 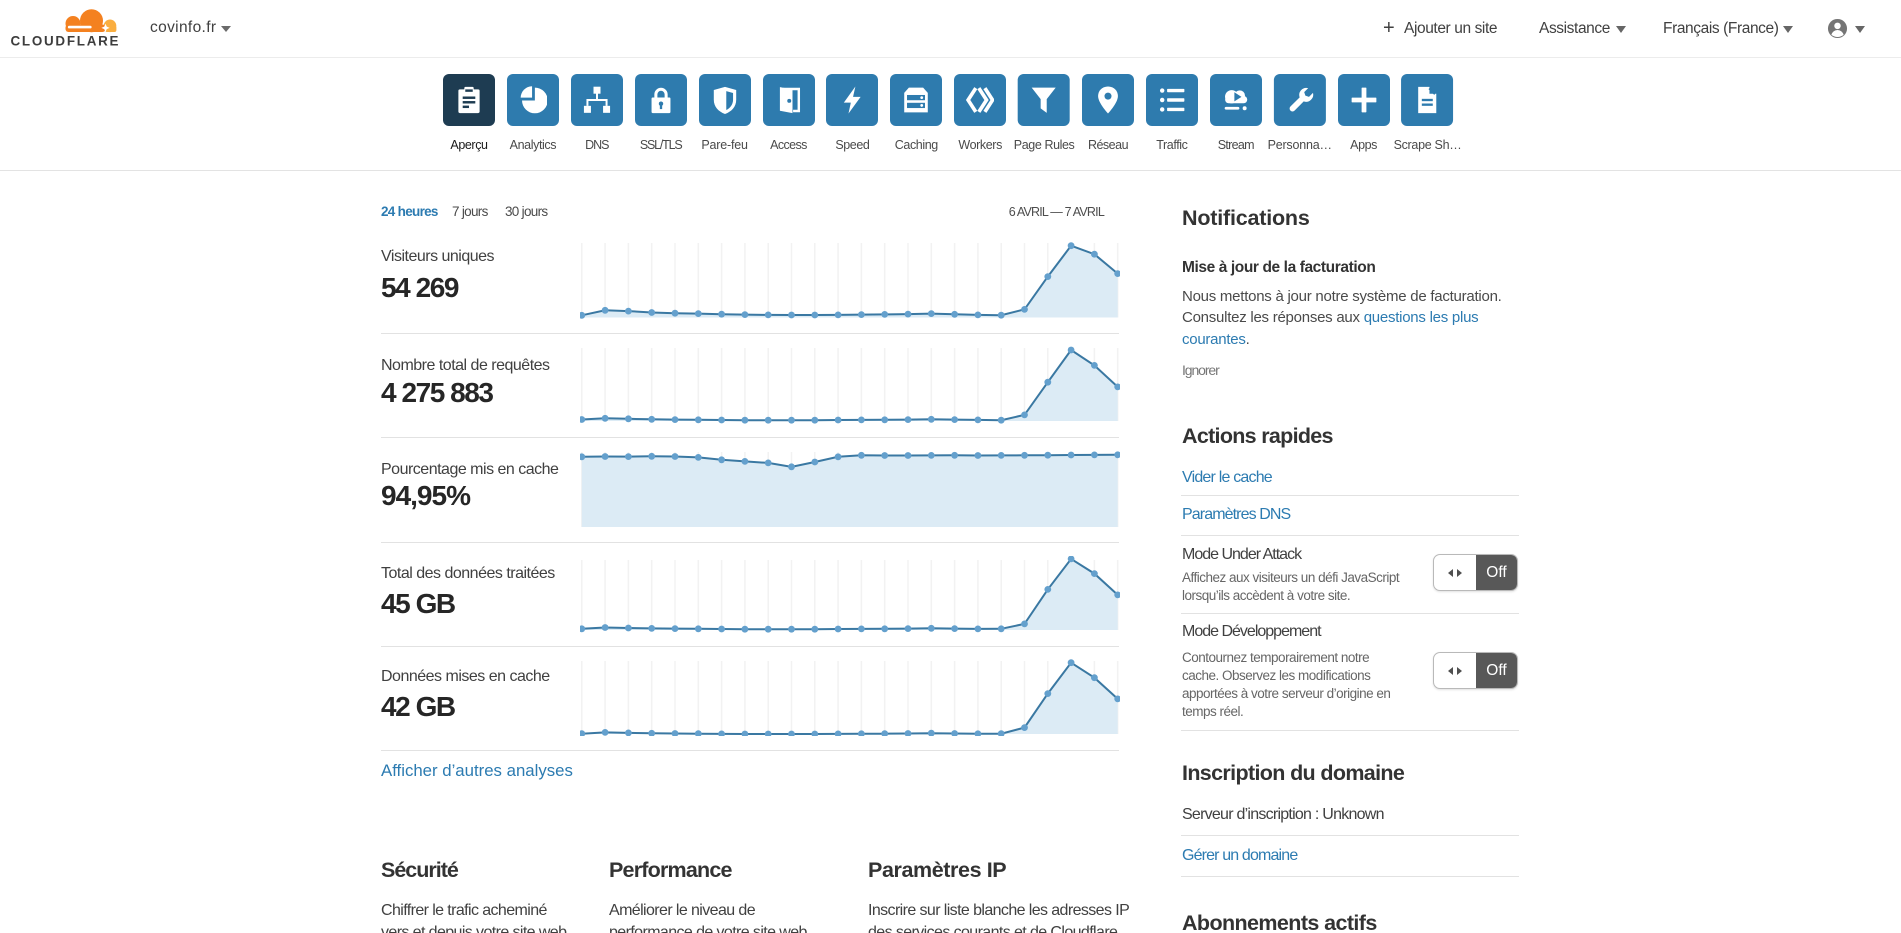 What do you see at coordinates (66, 41) in the screenshot?
I see `svg-text: CLOUDFLARE` at bounding box center [66, 41].